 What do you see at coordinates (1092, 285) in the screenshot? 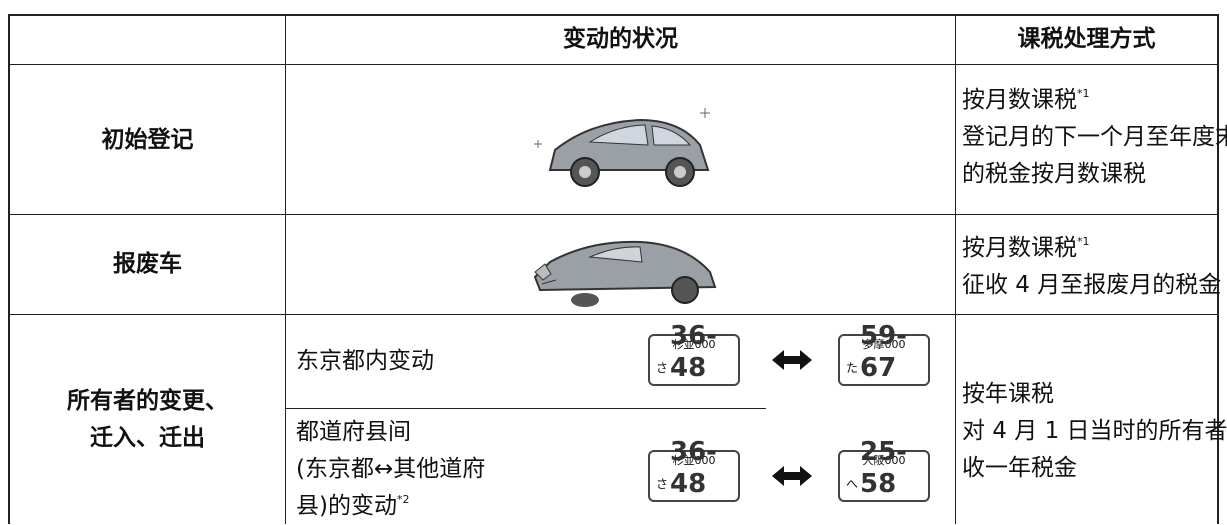
I see `tax-line: 征收 4 月至报废月的税金` at bounding box center [1092, 285].